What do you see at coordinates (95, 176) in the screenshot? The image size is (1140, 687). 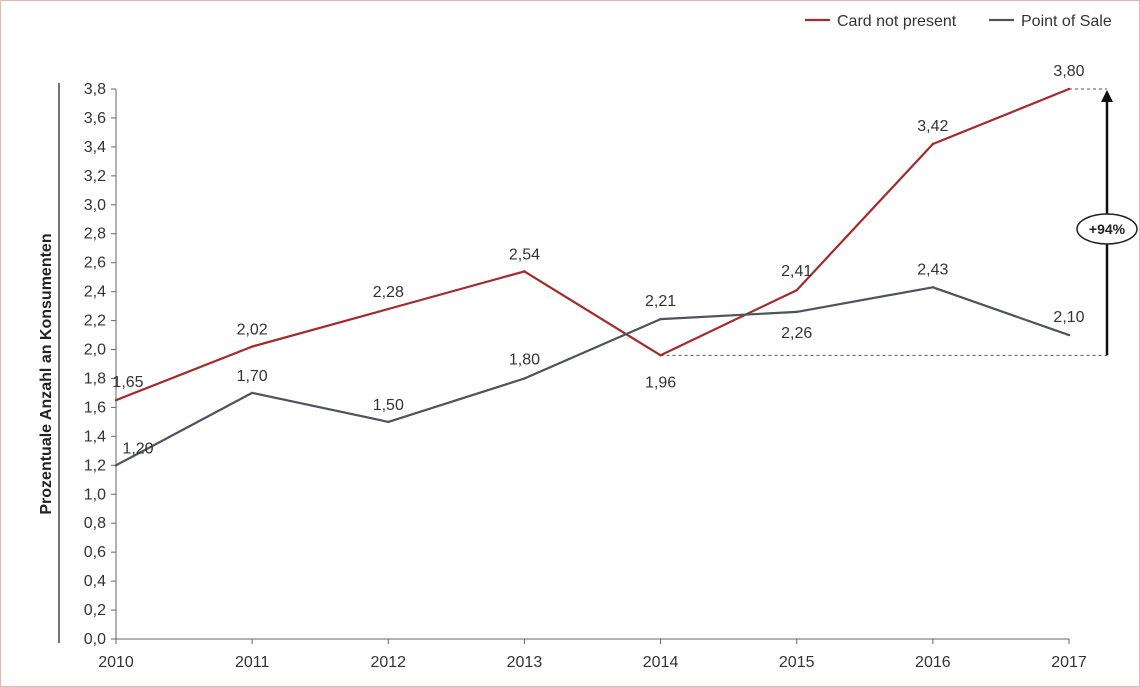 I see `y-tick-label: 3,2` at bounding box center [95, 176].